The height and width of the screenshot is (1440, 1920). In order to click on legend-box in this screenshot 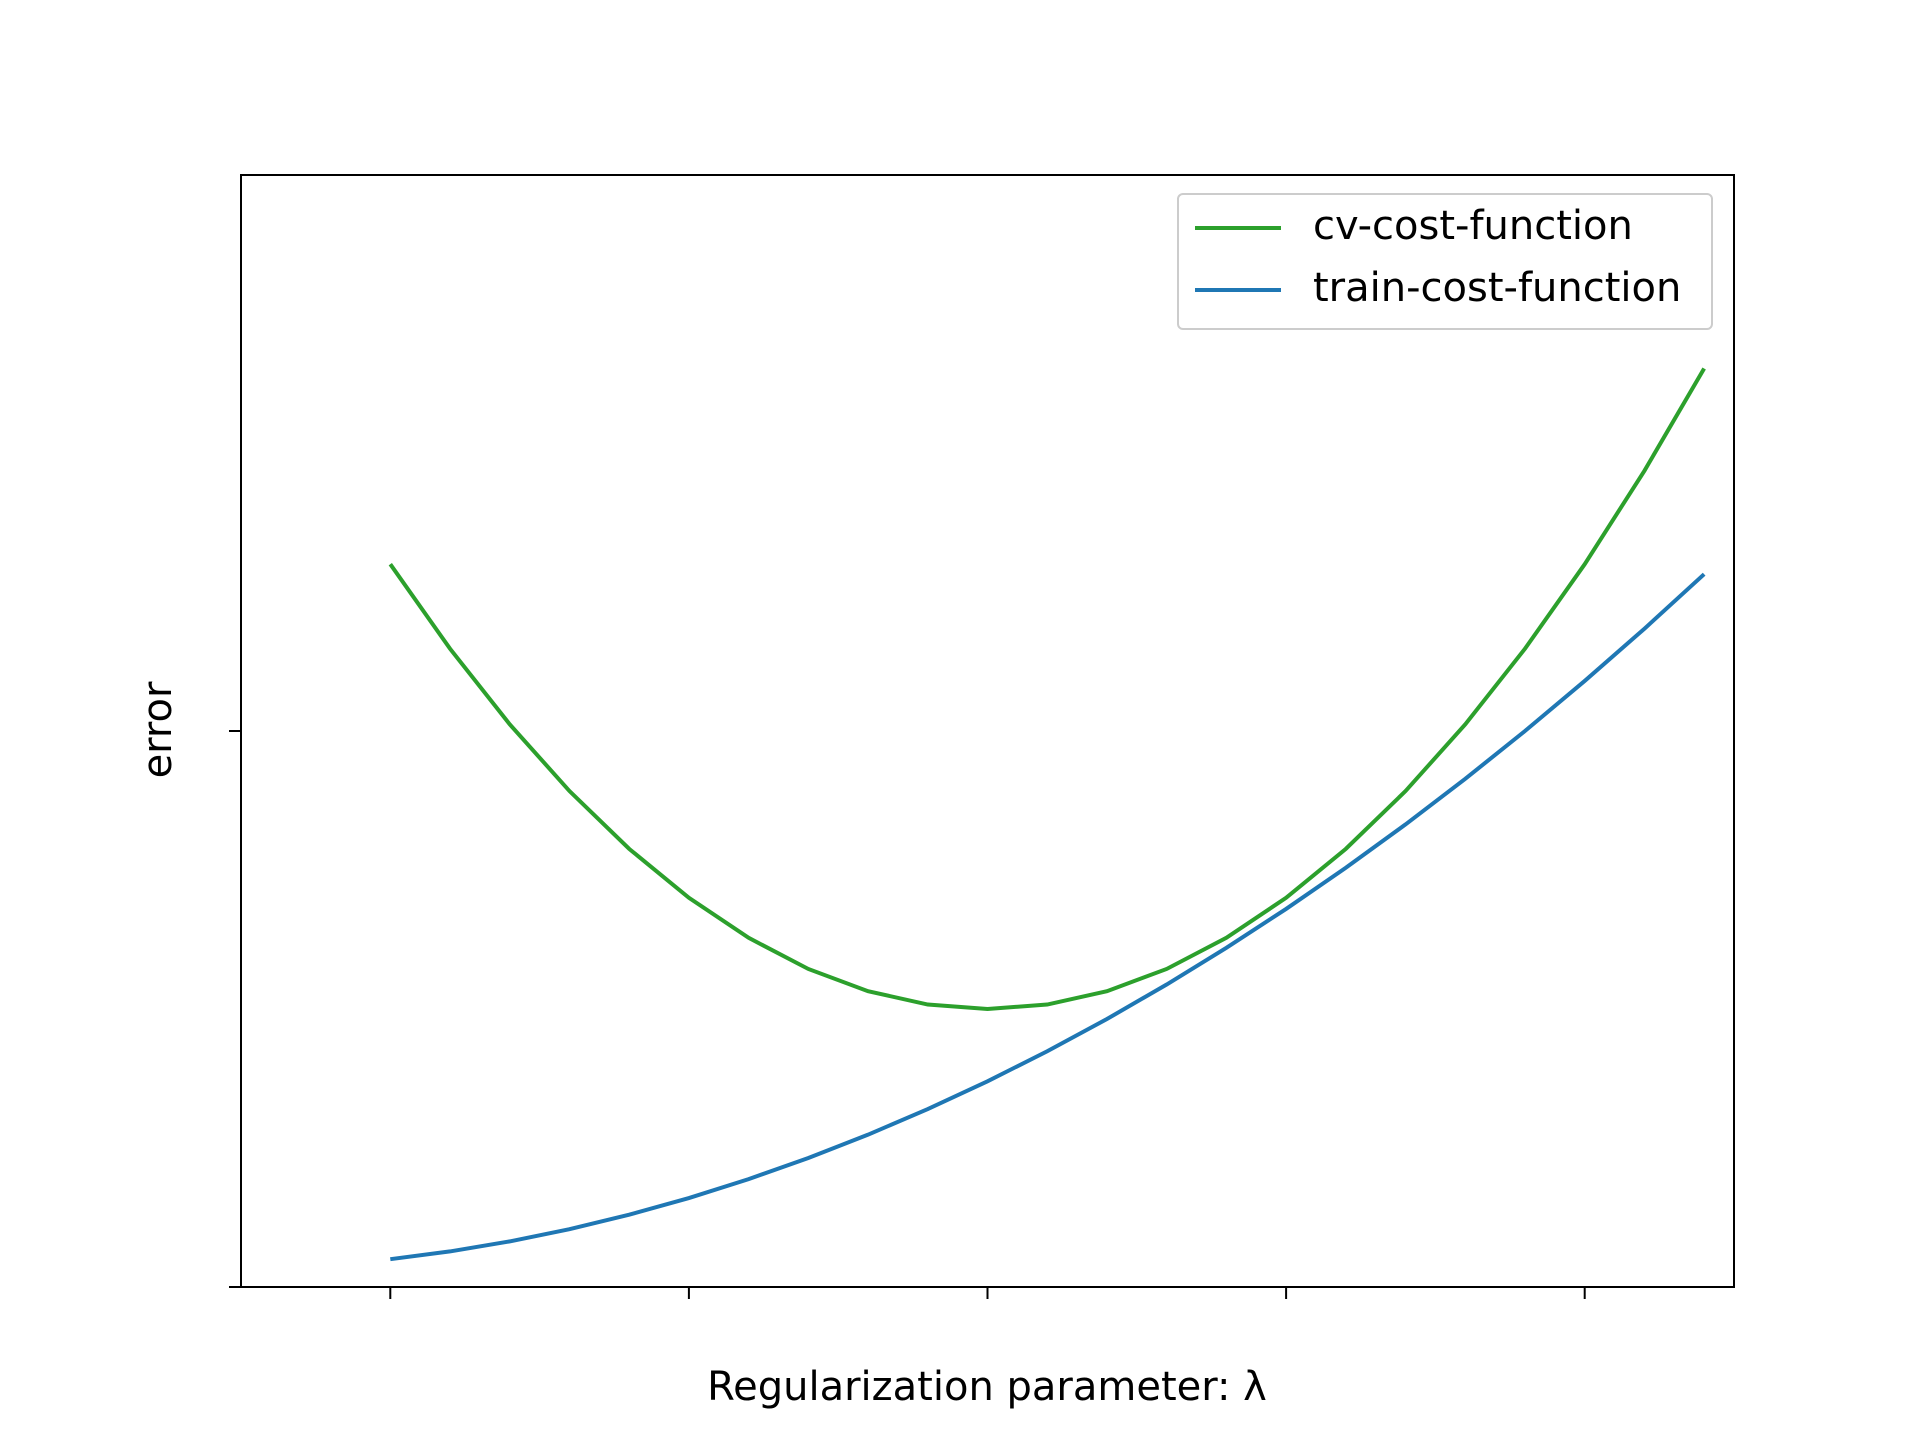, I will do `click(1445, 261)`.